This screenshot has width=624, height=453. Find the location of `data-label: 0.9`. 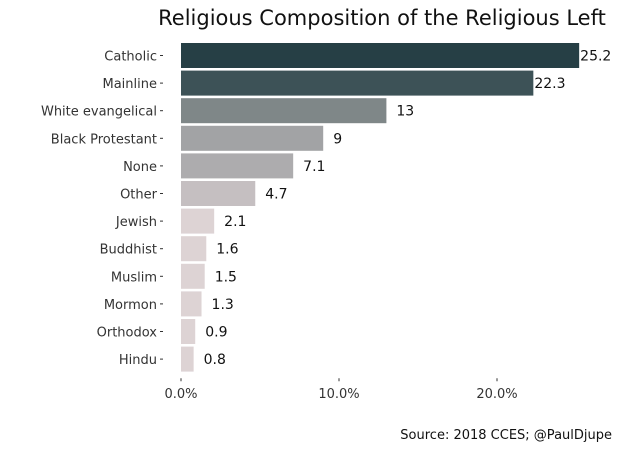

data-label: 0.9 is located at coordinates (216, 333).